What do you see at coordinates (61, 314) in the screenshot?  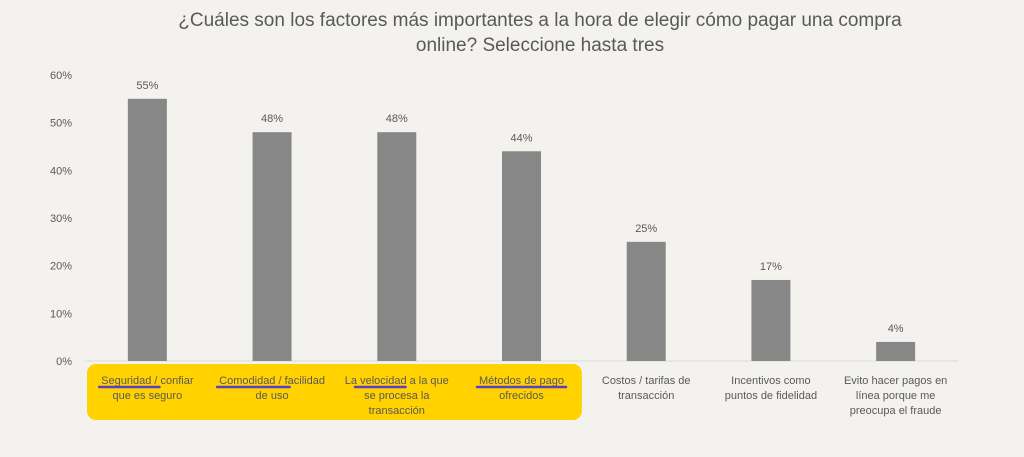 I see `y-tick-label: 10%` at bounding box center [61, 314].